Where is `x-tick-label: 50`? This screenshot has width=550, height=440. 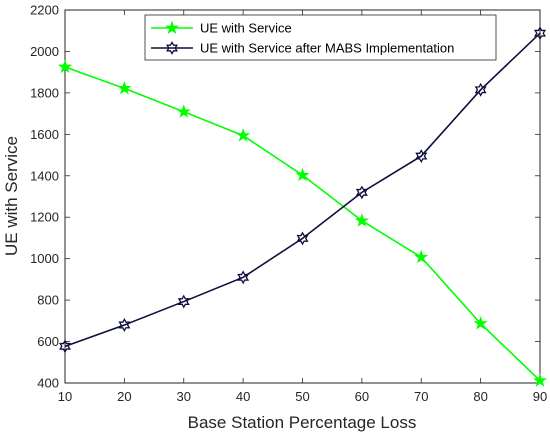
x-tick-label: 50 is located at coordinates (302, 396).